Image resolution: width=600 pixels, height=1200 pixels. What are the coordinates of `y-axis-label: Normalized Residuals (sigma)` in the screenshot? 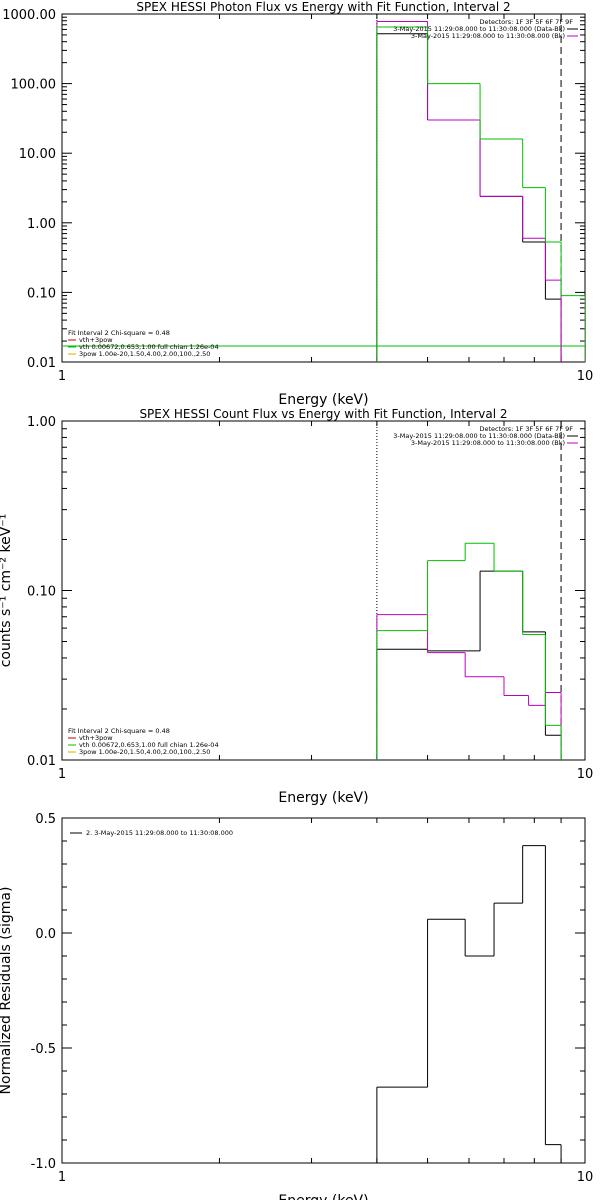 It's located at (7, 991).